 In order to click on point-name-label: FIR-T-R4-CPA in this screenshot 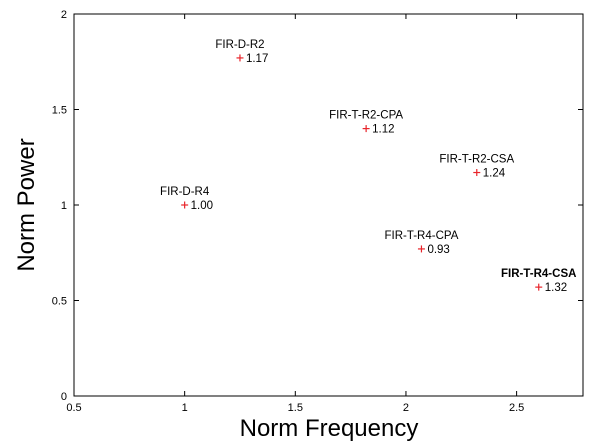, I will do `click(421, 236)`.